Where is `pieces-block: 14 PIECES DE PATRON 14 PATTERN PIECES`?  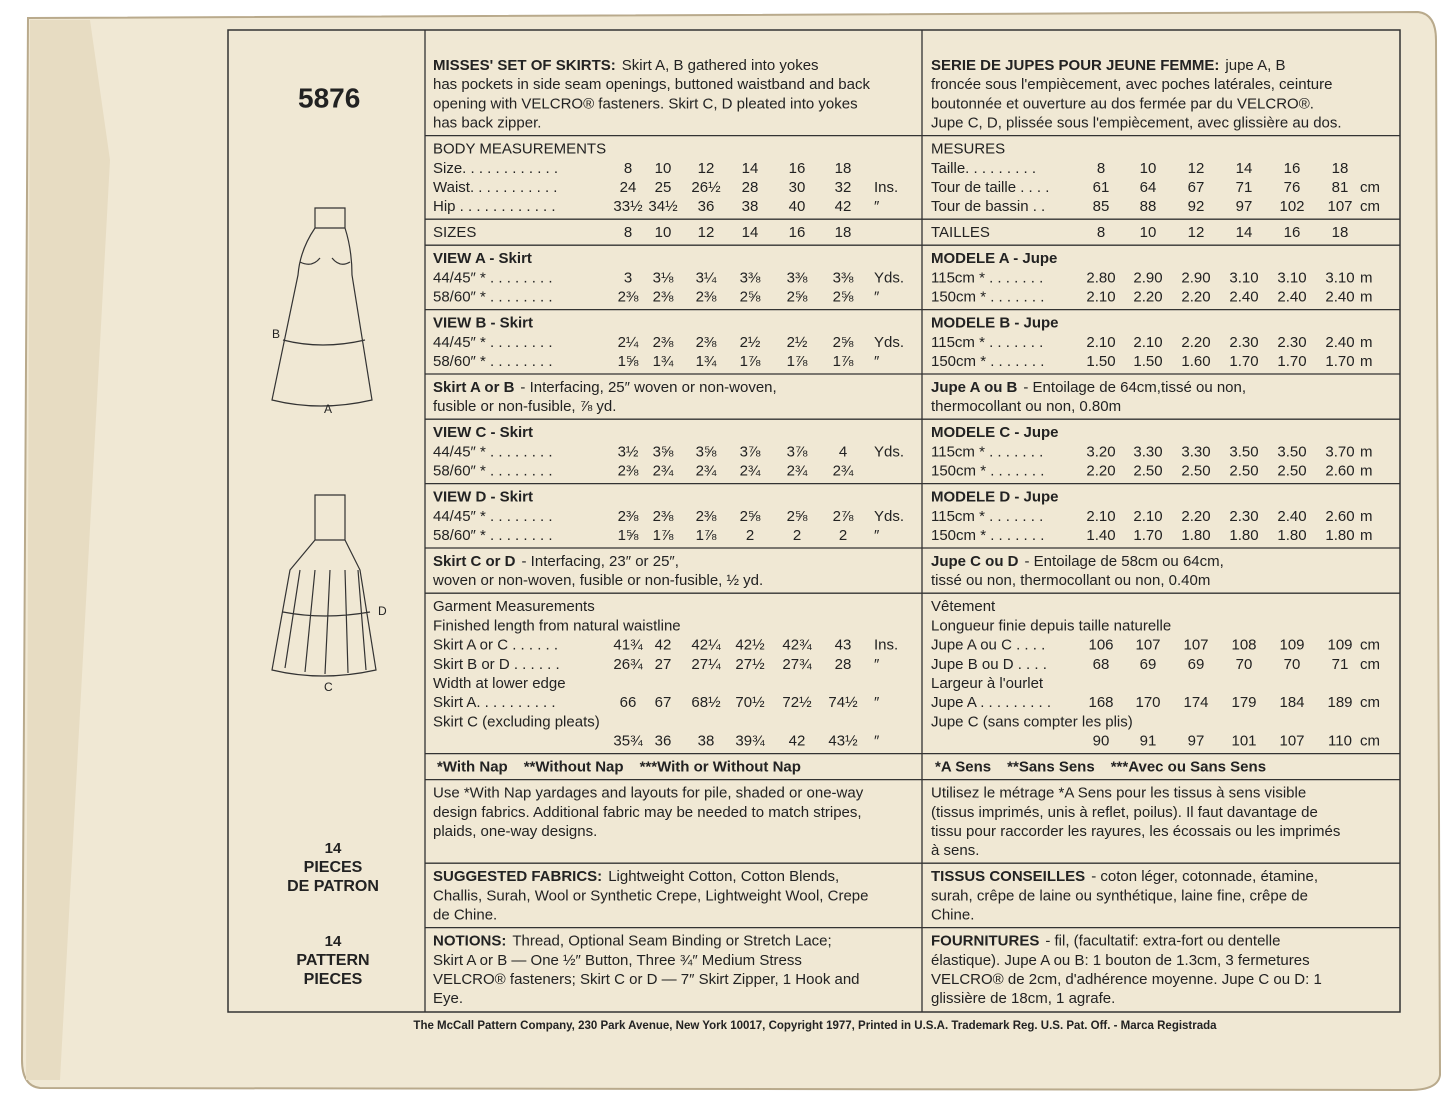
pieces-block: 14 PIECES DE PATRON 14 PATTERN PIECES is located at coordinates (333, 914).